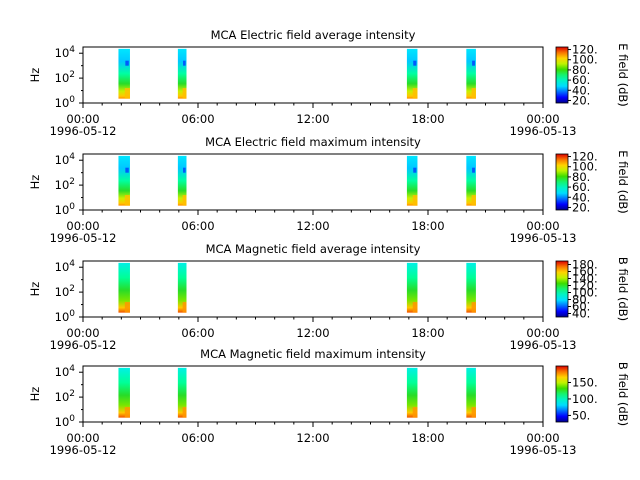 This screenshot has width=640, height=480. I want to click on panel-title: MCA Electric field average intensity, so click(313, 35).